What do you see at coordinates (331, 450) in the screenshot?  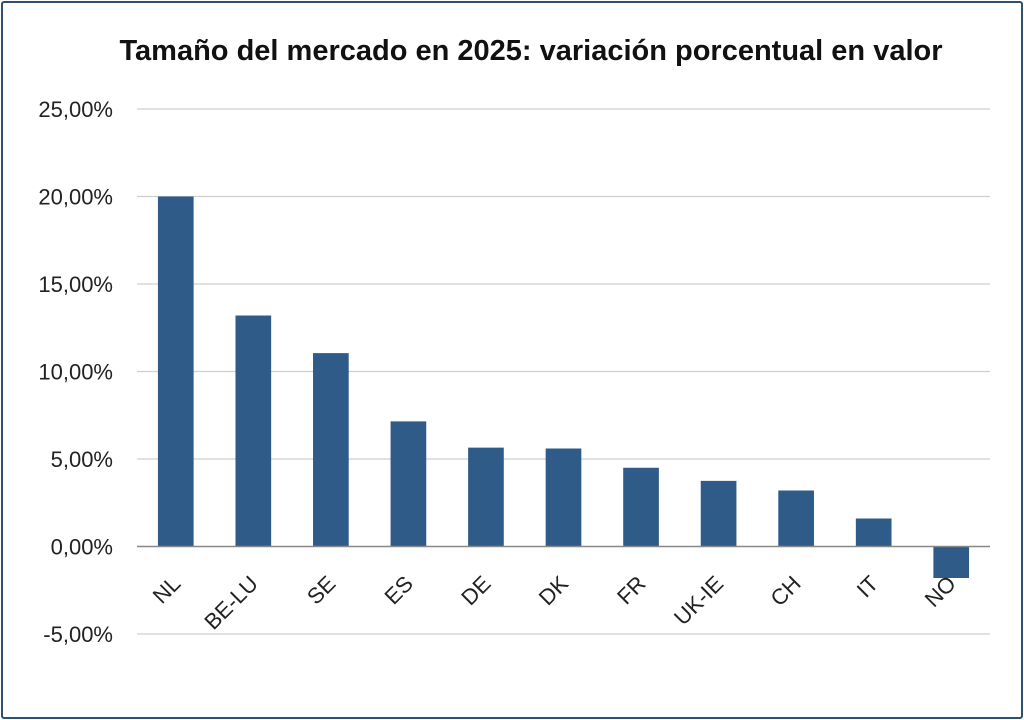 I see `bar-se` at bounding box center [331, 450].